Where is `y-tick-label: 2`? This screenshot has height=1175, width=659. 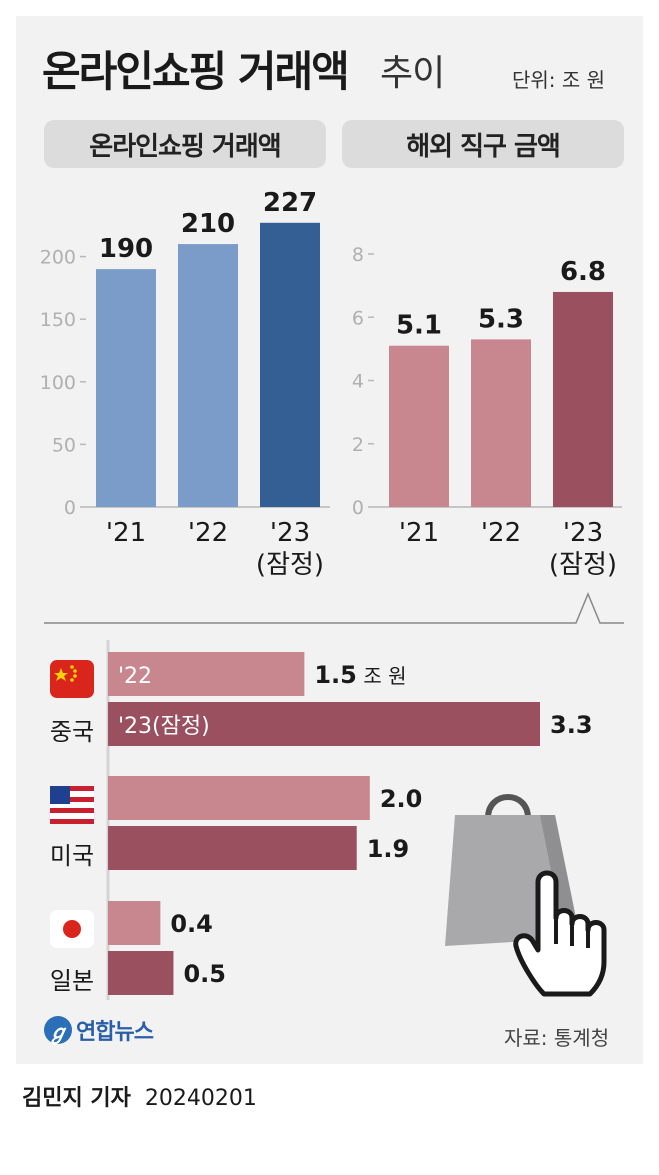
y-tick-label: 2 is located at coordinates (358, 445).